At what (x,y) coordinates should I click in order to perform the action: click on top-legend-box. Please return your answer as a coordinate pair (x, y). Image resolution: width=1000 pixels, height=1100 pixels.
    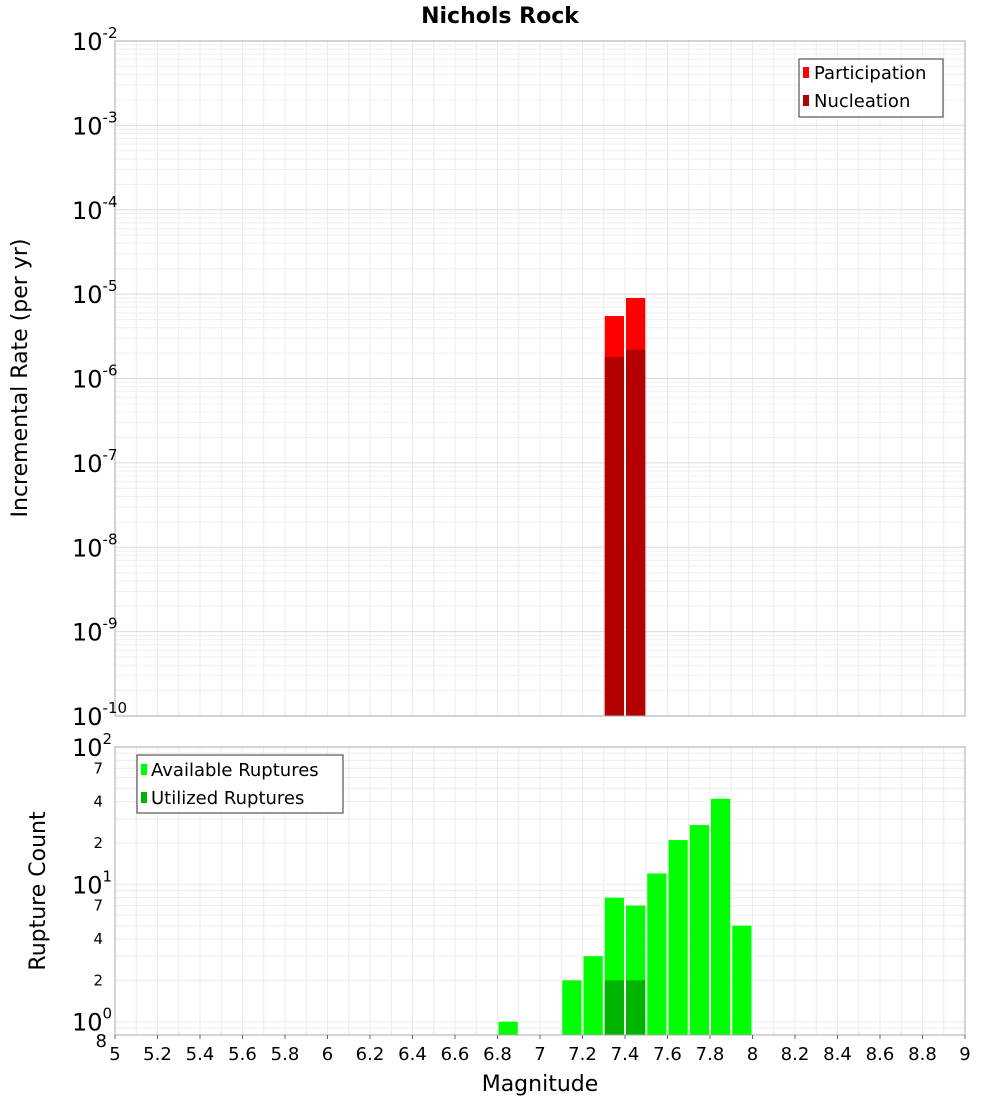
    Looking at the image, I should click on (871, 88).